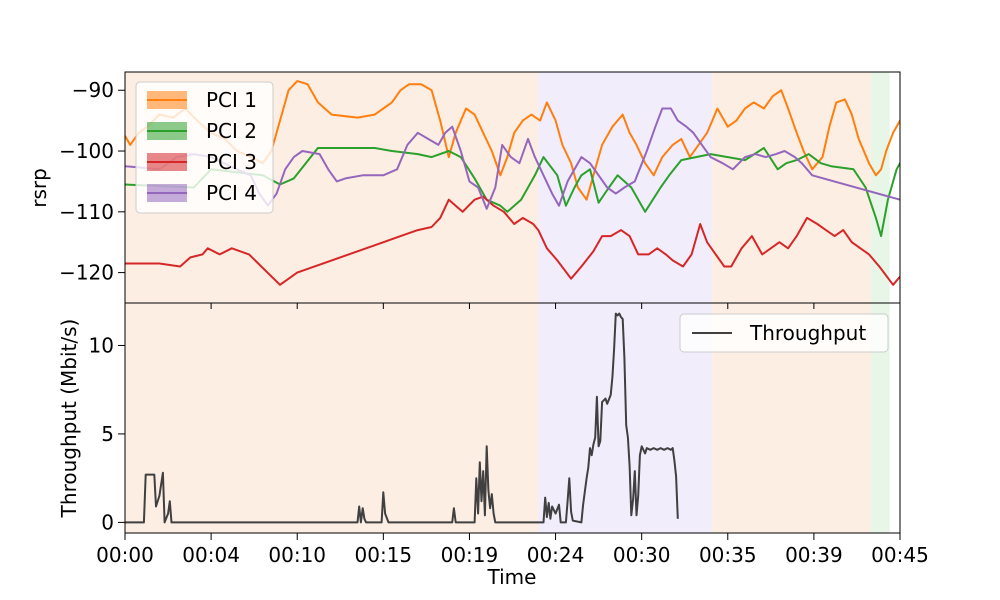  Describe the element at coordinates (231, 162) in the screenshot. I see `legend-label-pci-3: PCI 3` at that location.